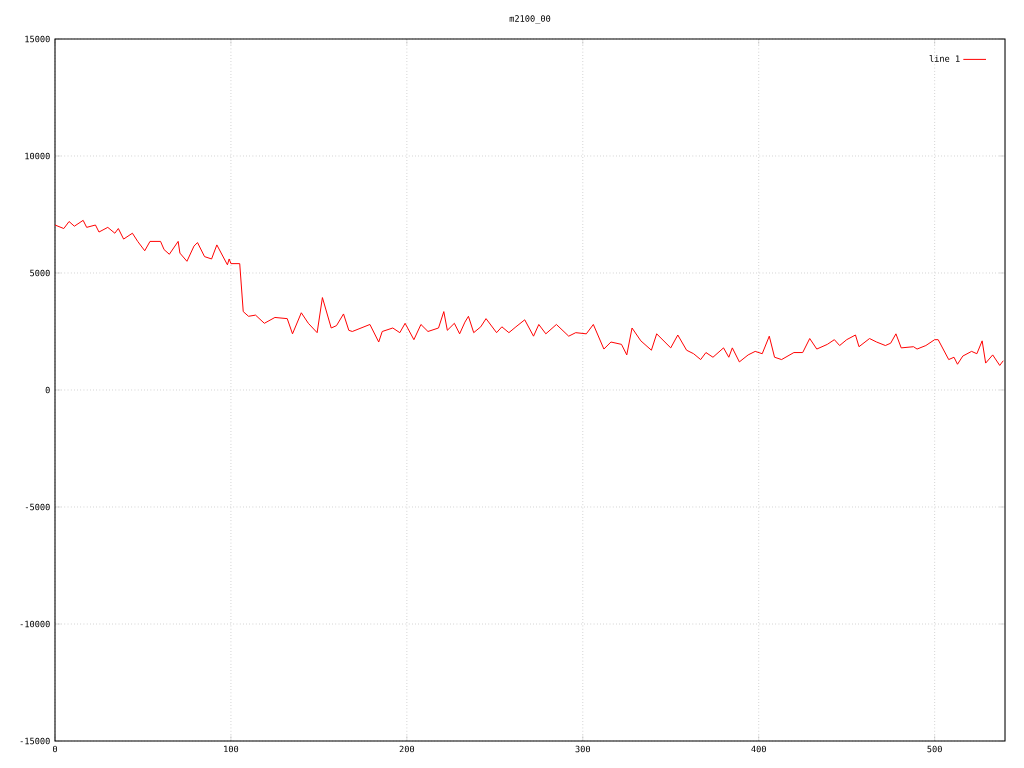 The width and height of the screenshot is (1024, 768). What do you see at coordinates (37, 507) in the screenshot?
I see `y-tick-label: -5000` at bounding box center [37, 507].